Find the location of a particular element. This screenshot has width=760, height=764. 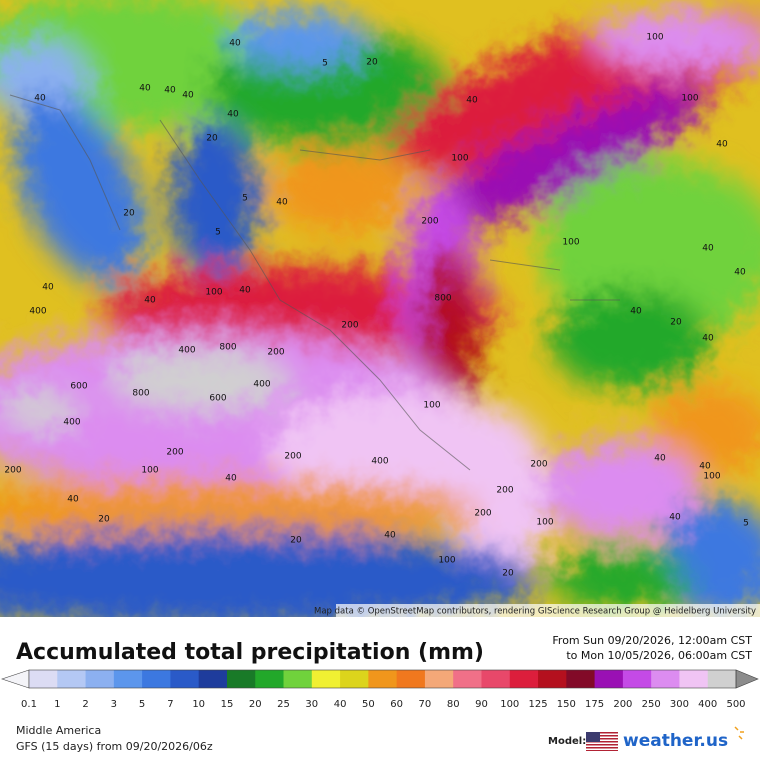

legend-label: 40 is located at coordinates (340, 704).